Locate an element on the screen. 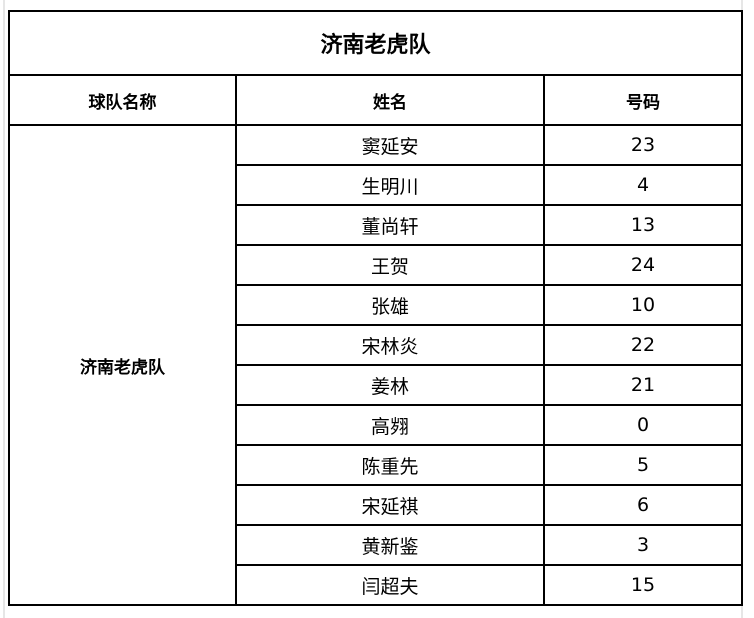 Image resolution: width=754 pixels, height=618 pixels. header-team: 球队名称 is located at coordinates (122, 100).